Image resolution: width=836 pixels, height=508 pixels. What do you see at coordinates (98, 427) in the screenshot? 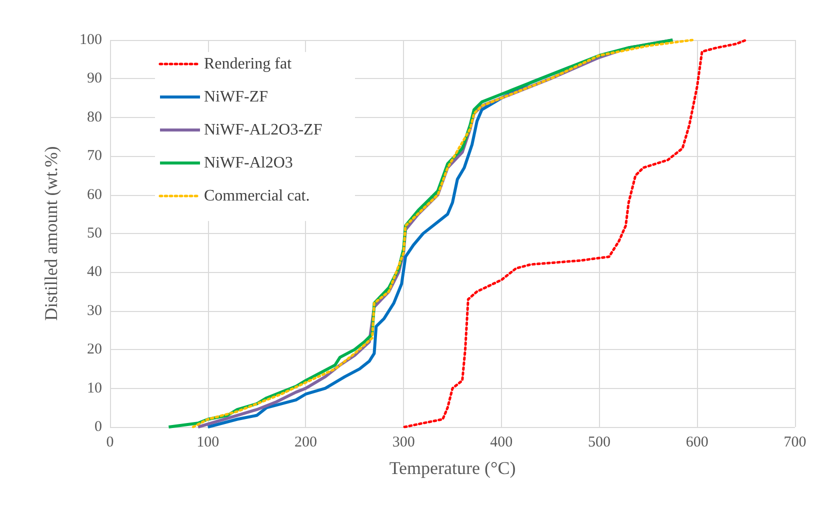
I see `y-tick-label: 0` at bounding box center [98, 427].